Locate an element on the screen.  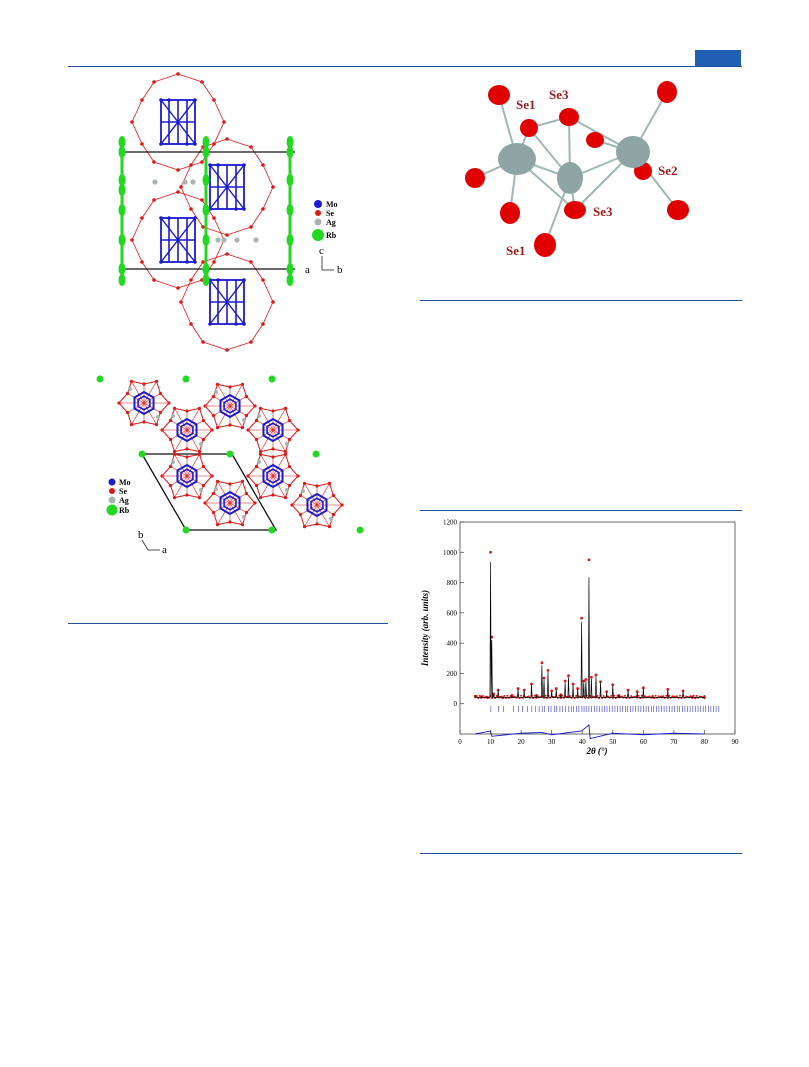
y-tick-label: 1000 is located at coordinates (450, 553).